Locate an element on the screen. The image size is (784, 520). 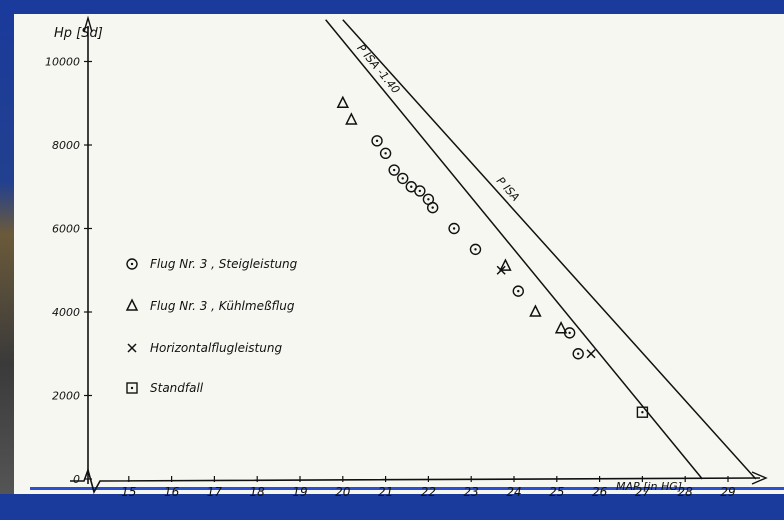
y-tick-label: 8000 is located at coordinates (66, 145).